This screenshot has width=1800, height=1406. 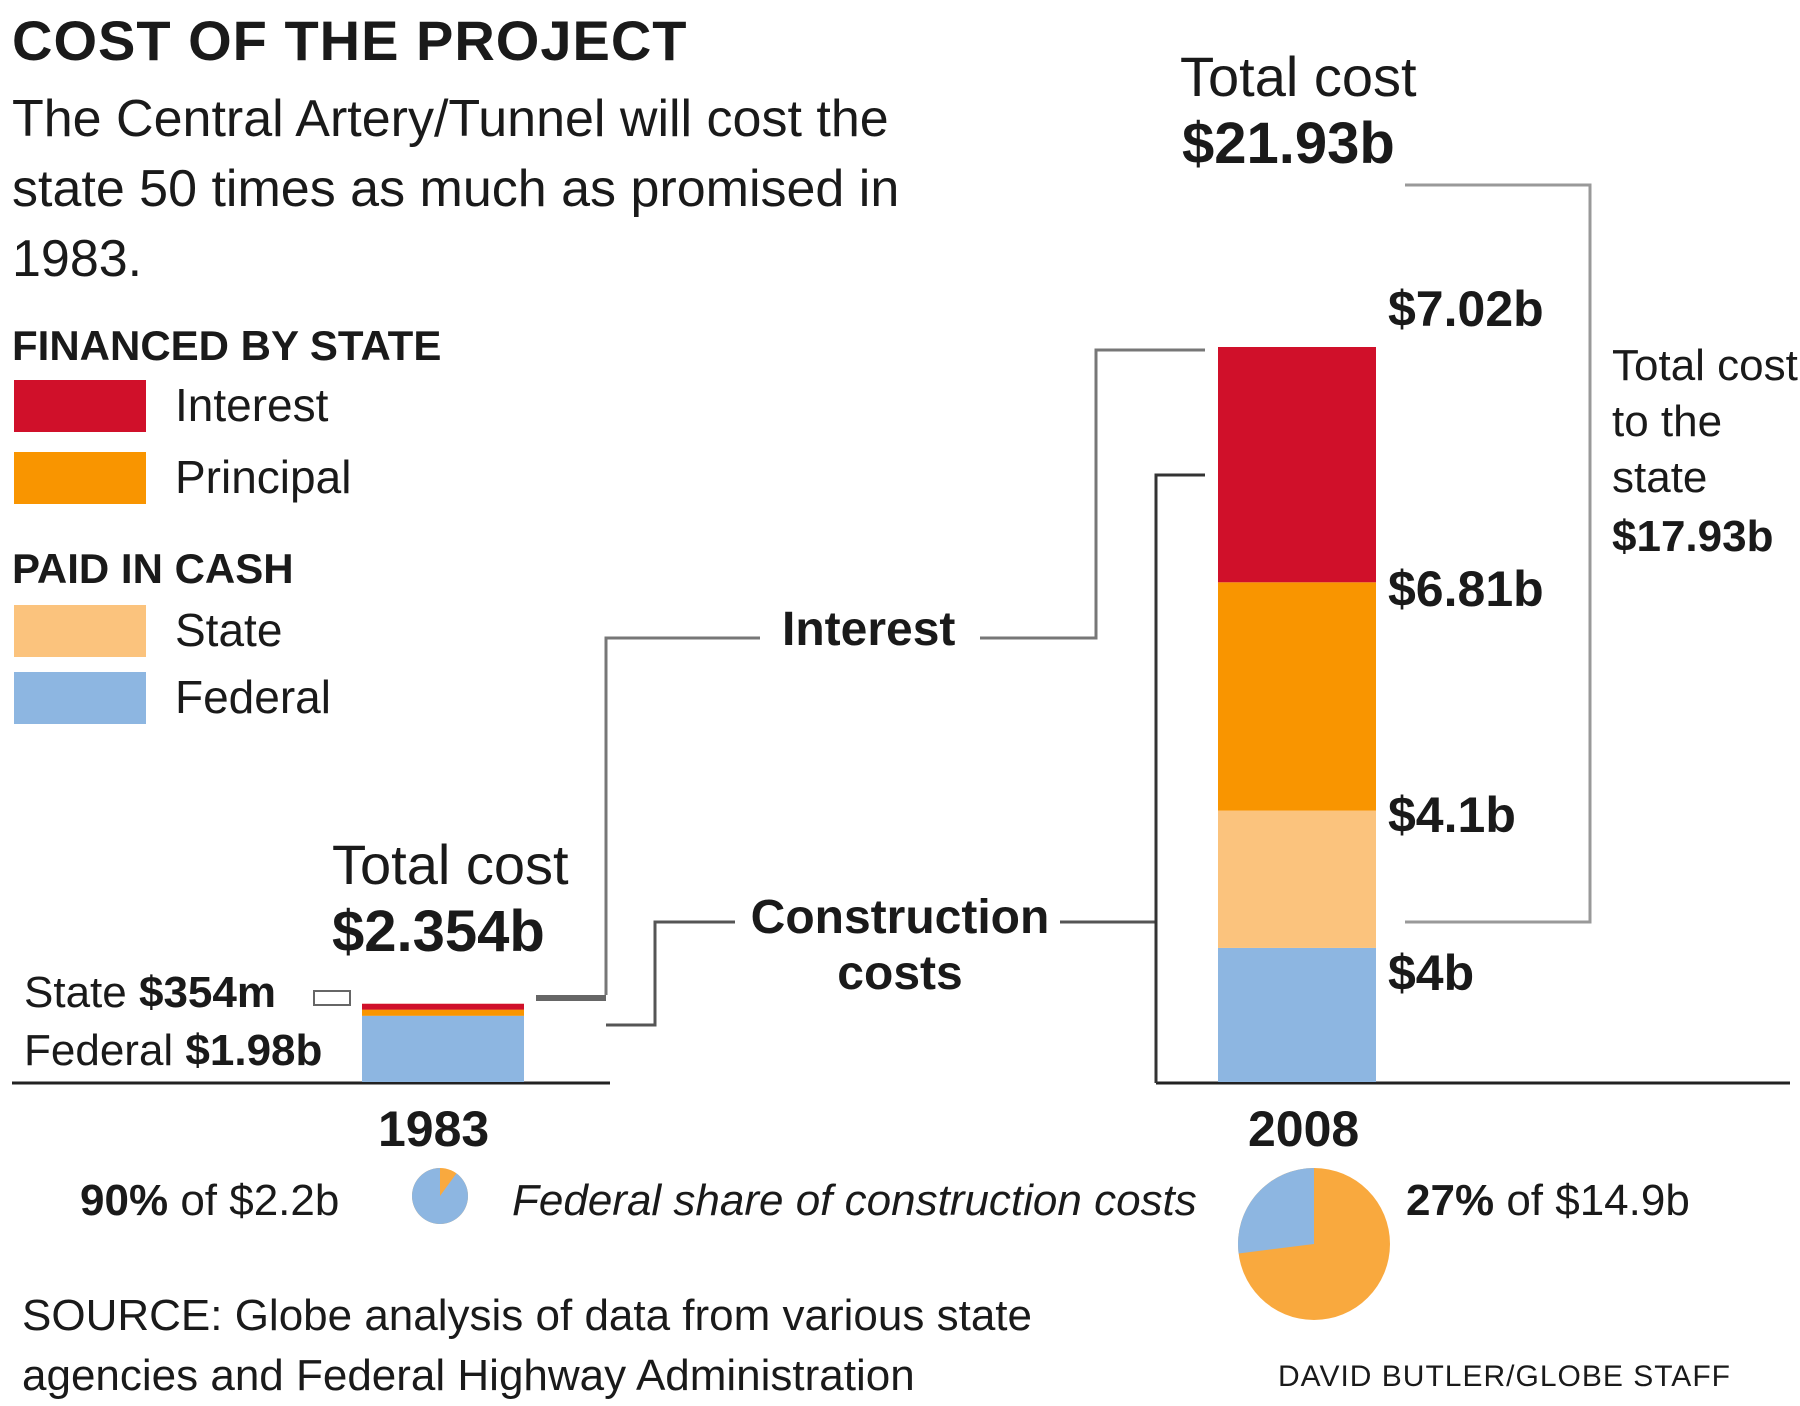 I want to click on pie-1983-of: of $2.2b, so click(x=260, y=1200).